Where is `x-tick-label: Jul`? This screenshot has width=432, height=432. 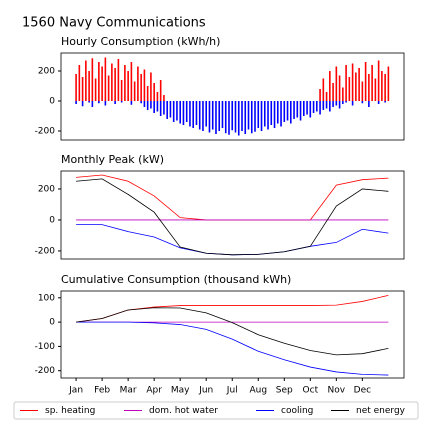
x-tick-label: Jul is located at coordinates (232, 391).